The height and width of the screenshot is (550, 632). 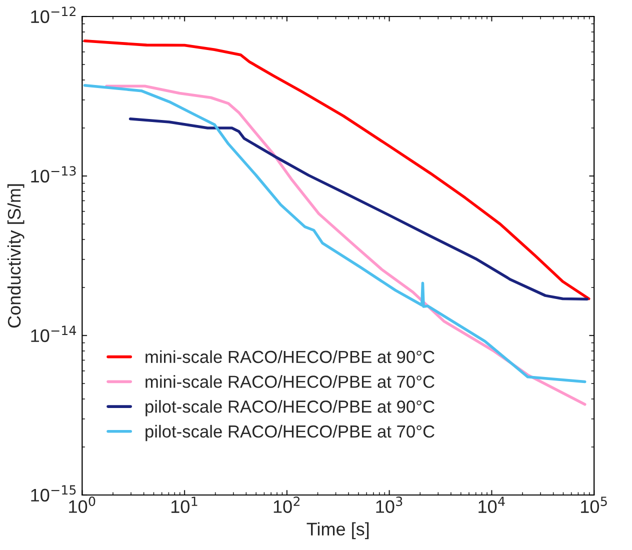 I want to click on y-tick-label: 10$^{−12}$, so click(x=53, y=15).